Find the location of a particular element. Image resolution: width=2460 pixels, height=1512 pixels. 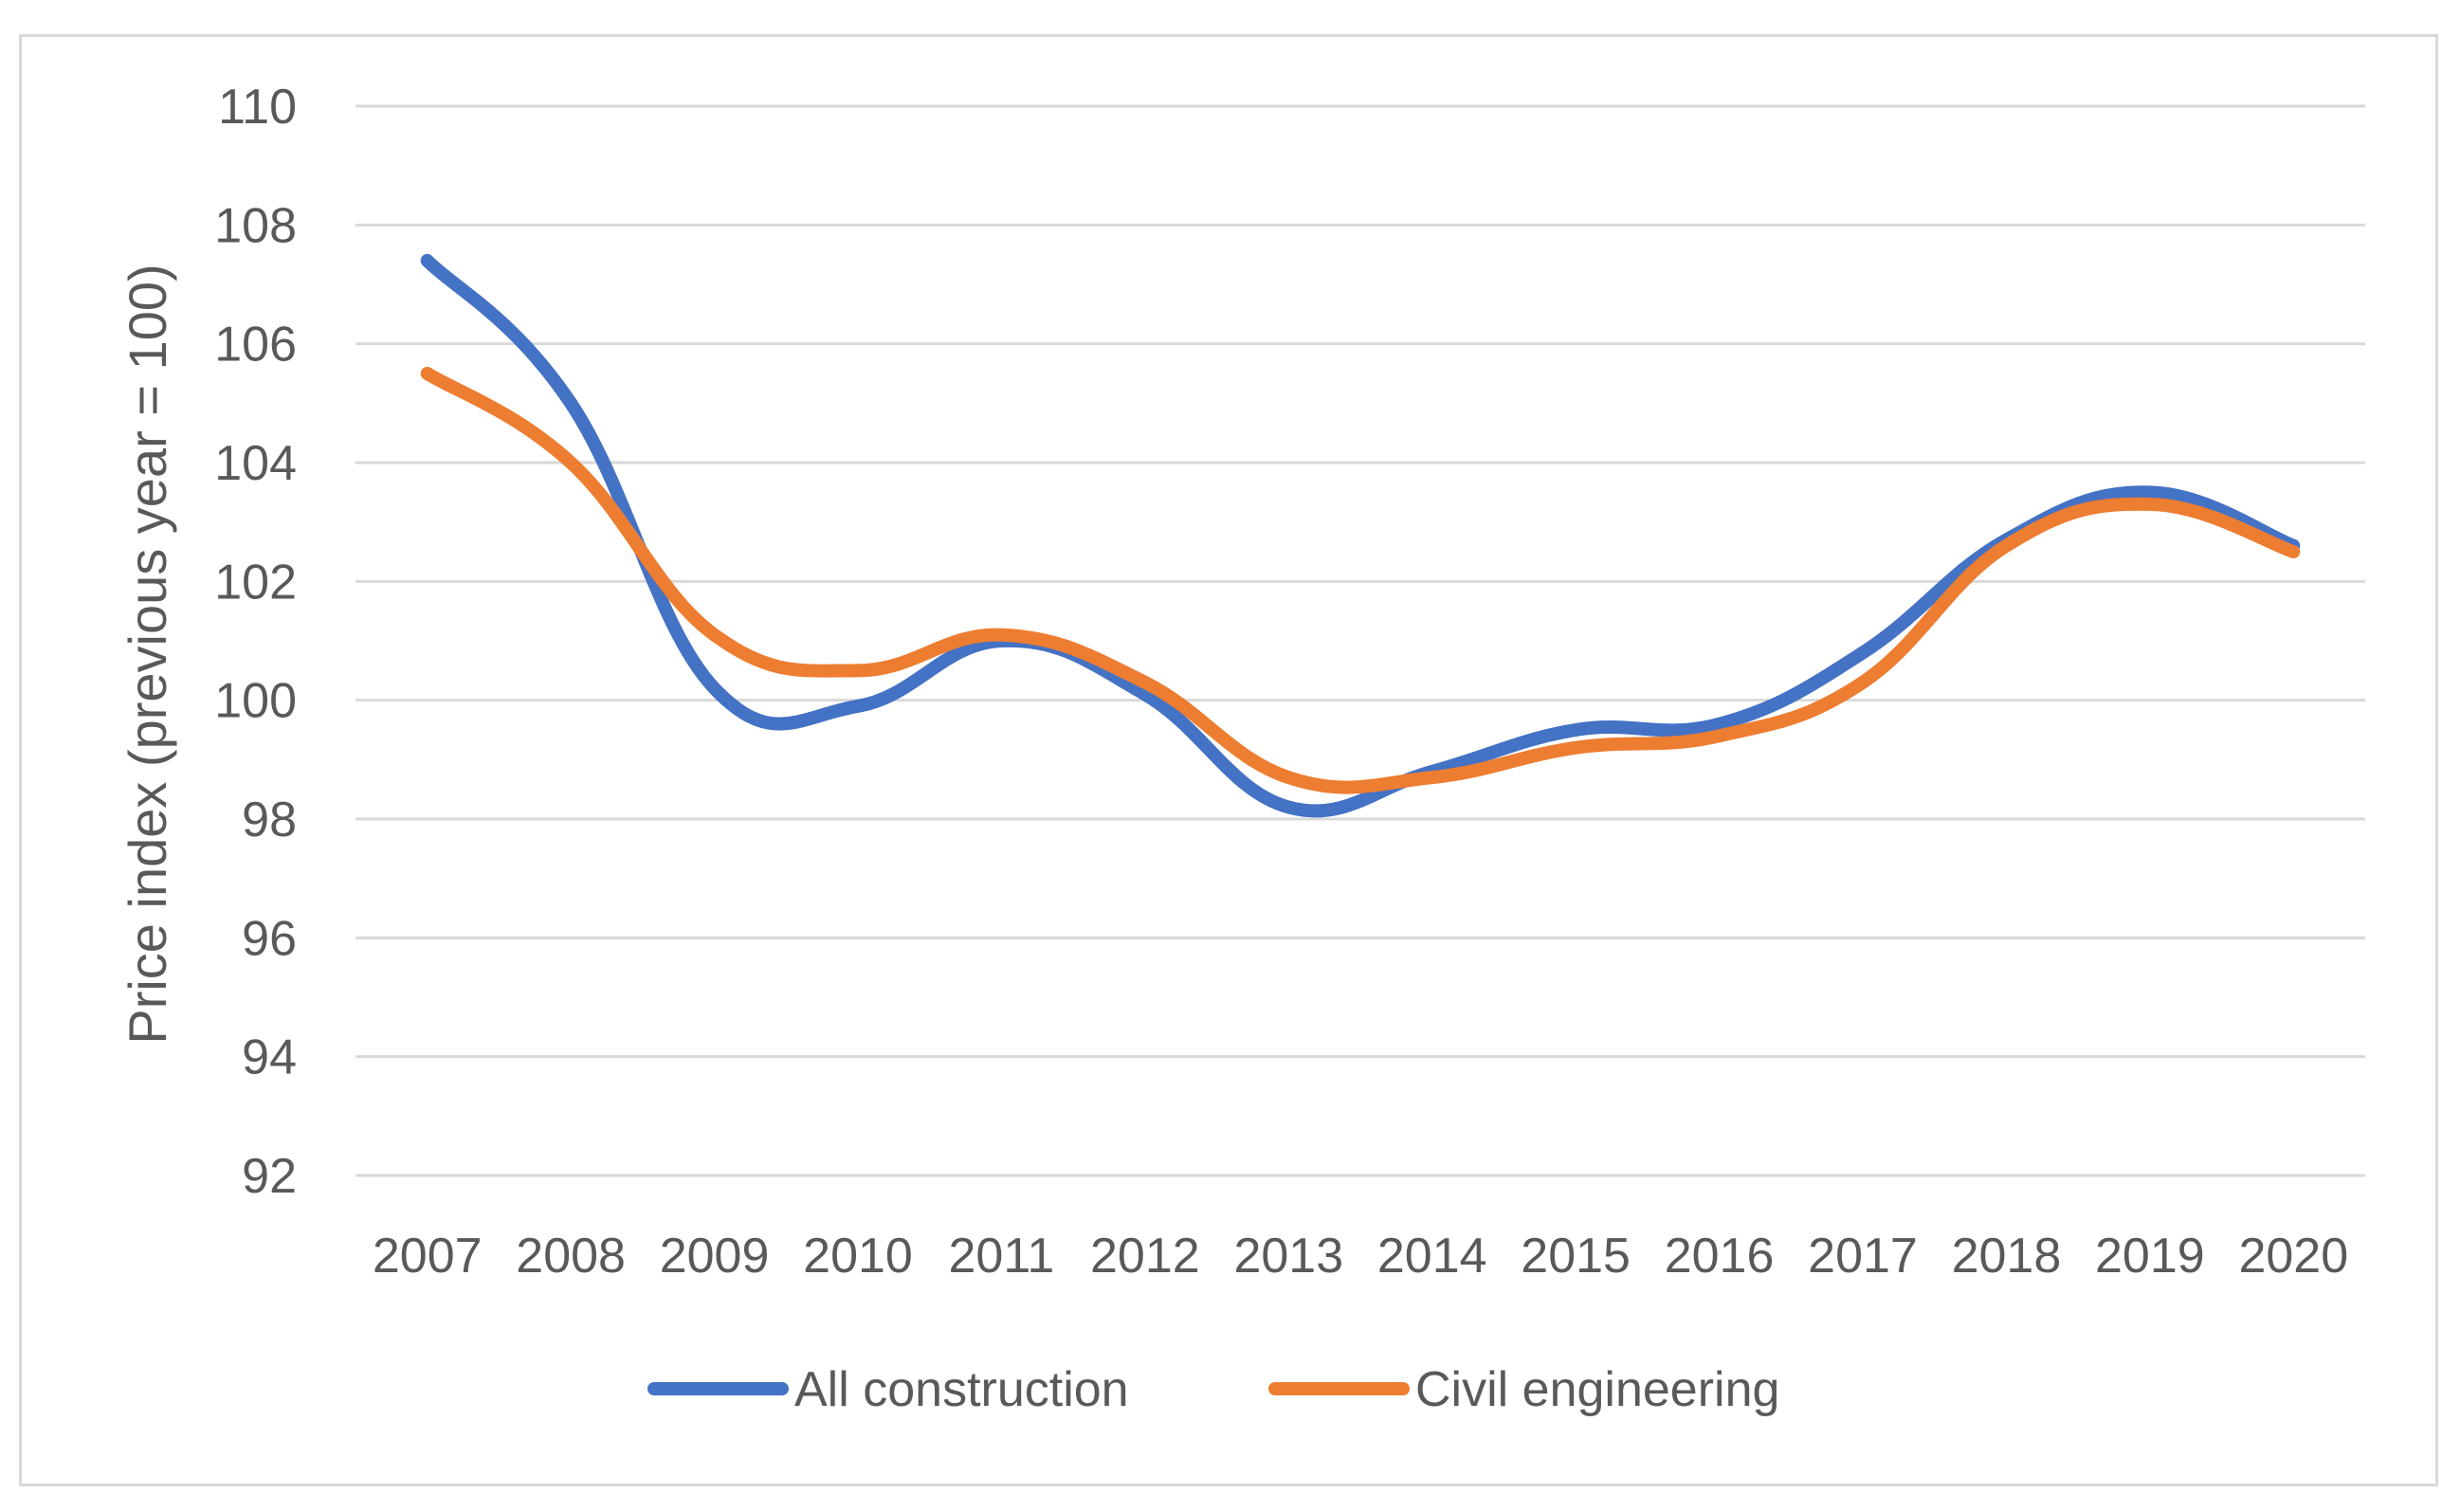

x-tick-label: 2008 is located at coordinates (571, 1257).